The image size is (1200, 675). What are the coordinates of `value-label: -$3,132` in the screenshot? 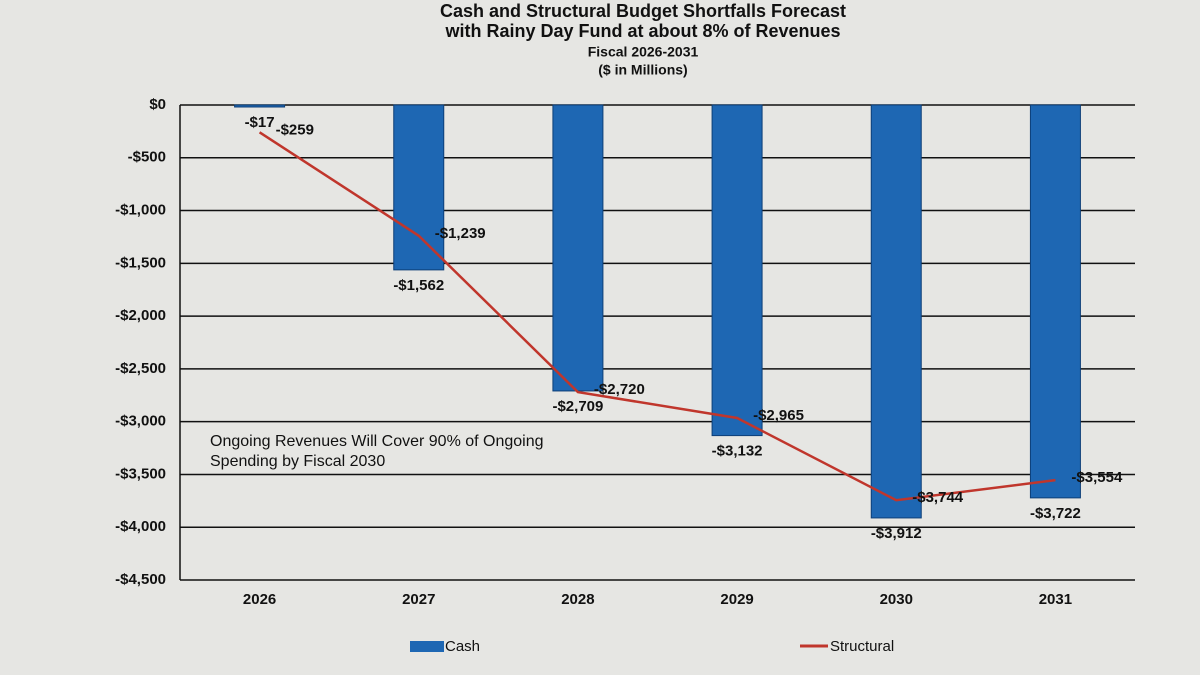 It's located at (737, 451).